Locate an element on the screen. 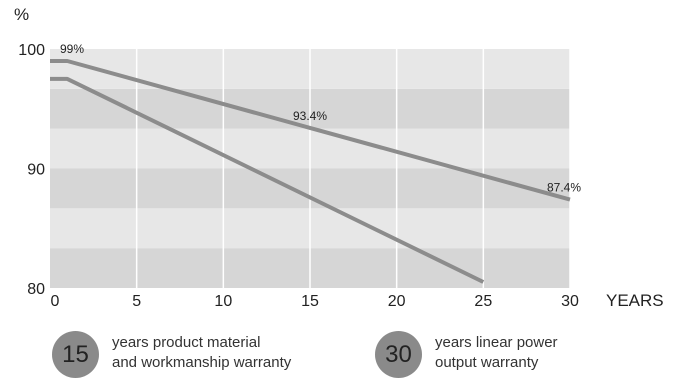 Image resolution: width=691 pixels, height=383 pixels. warranty-line-2: output warranty is located at coordinates (487, 362).